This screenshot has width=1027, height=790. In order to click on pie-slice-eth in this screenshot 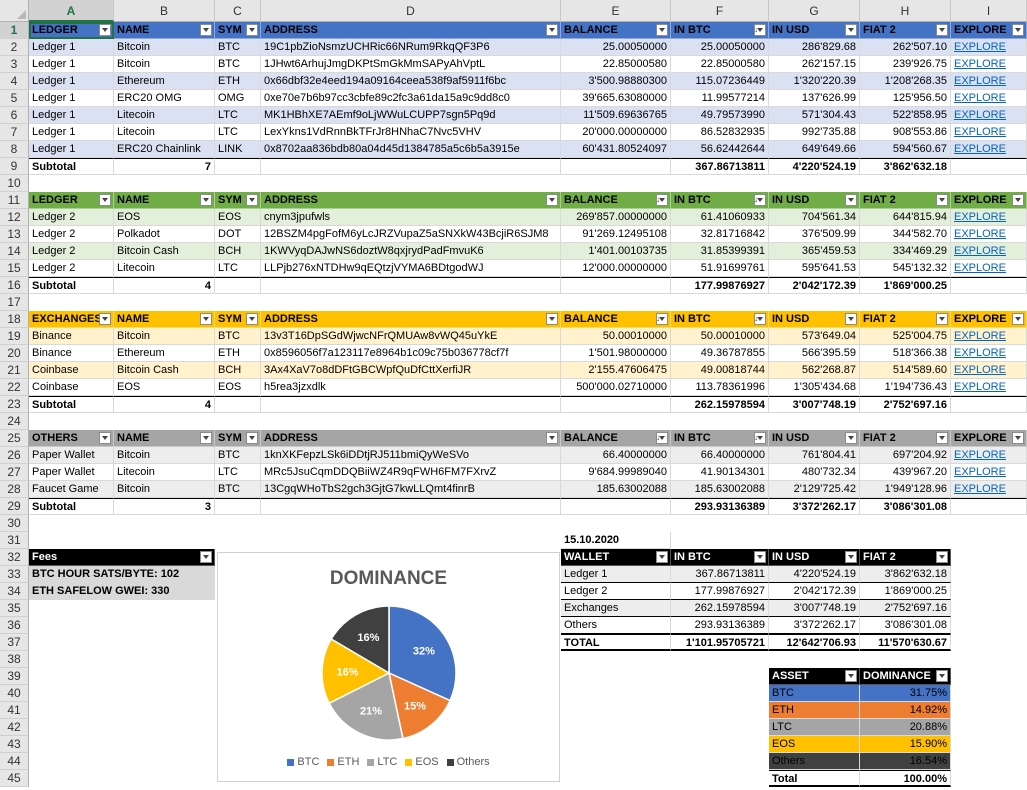, I will do `click(419, 705)`.